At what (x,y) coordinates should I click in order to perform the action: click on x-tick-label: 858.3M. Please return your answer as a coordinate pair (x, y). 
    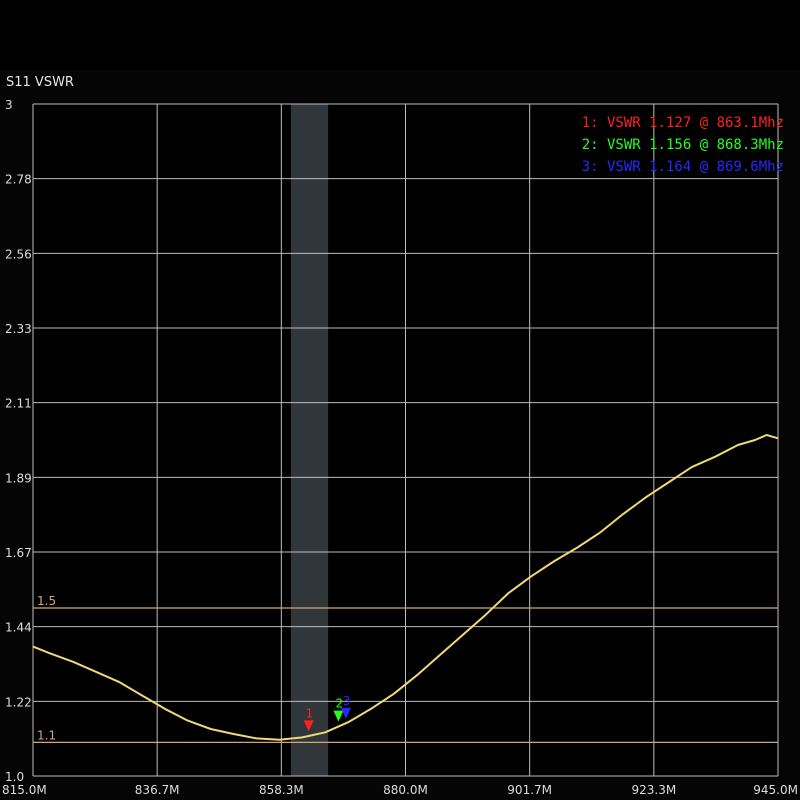
    Looking at the image, I should click on (281, 790).